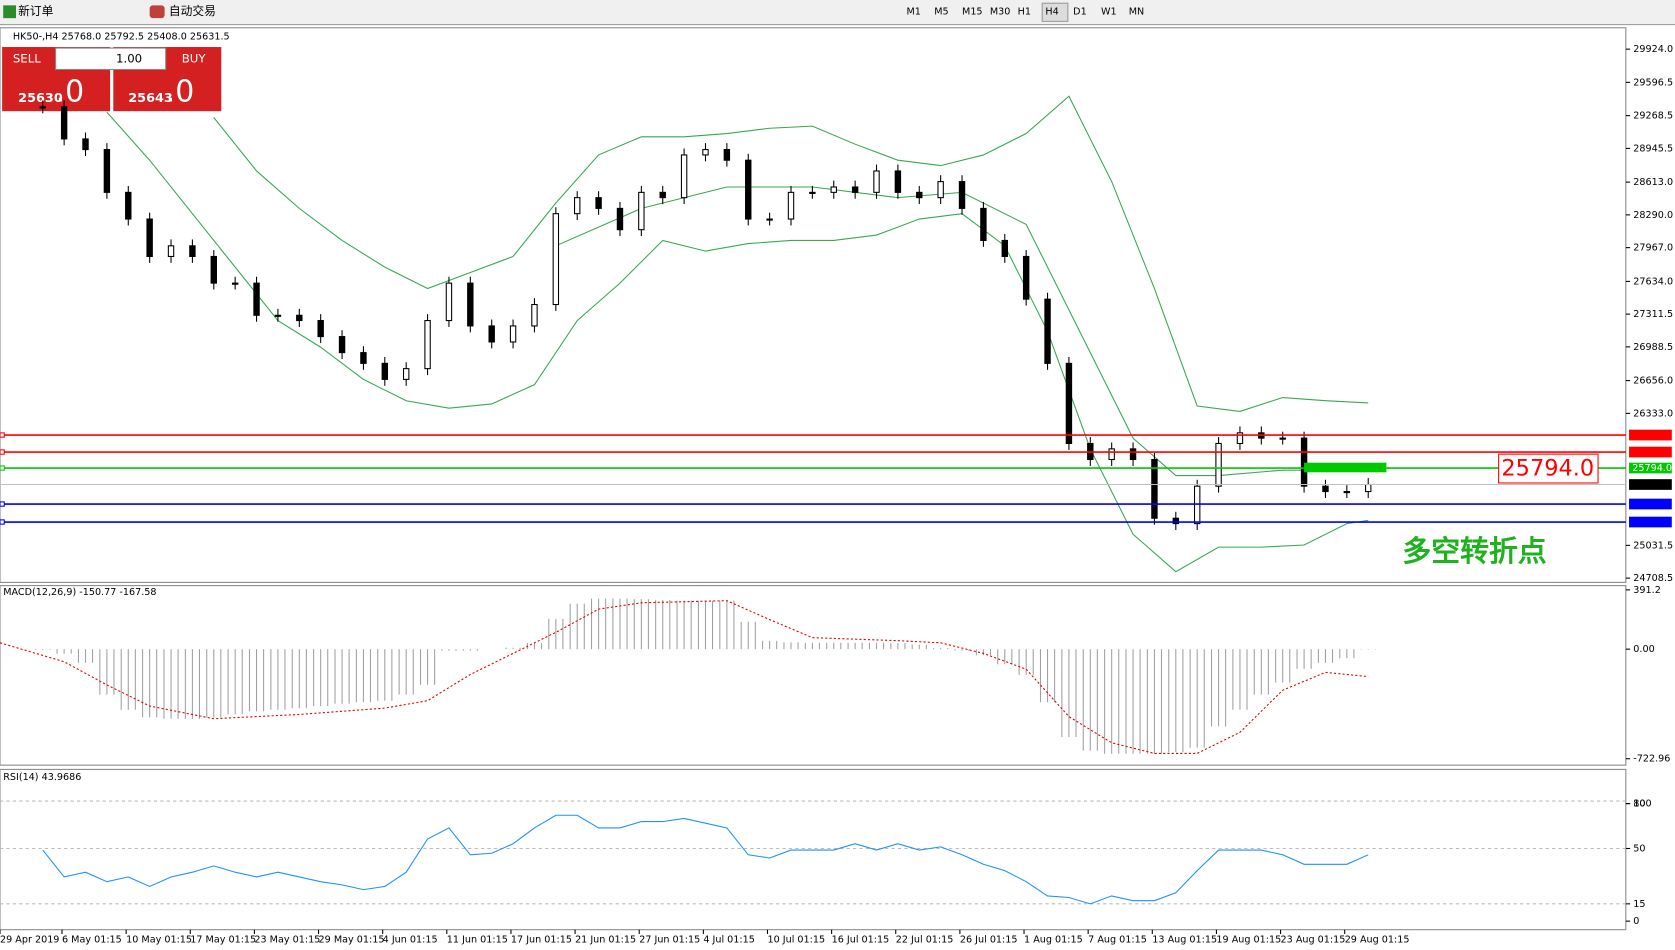  Describe the element at coordinates (1653, 215) in the screenshot. I see `y-tick-label: 28290.0` at that location.